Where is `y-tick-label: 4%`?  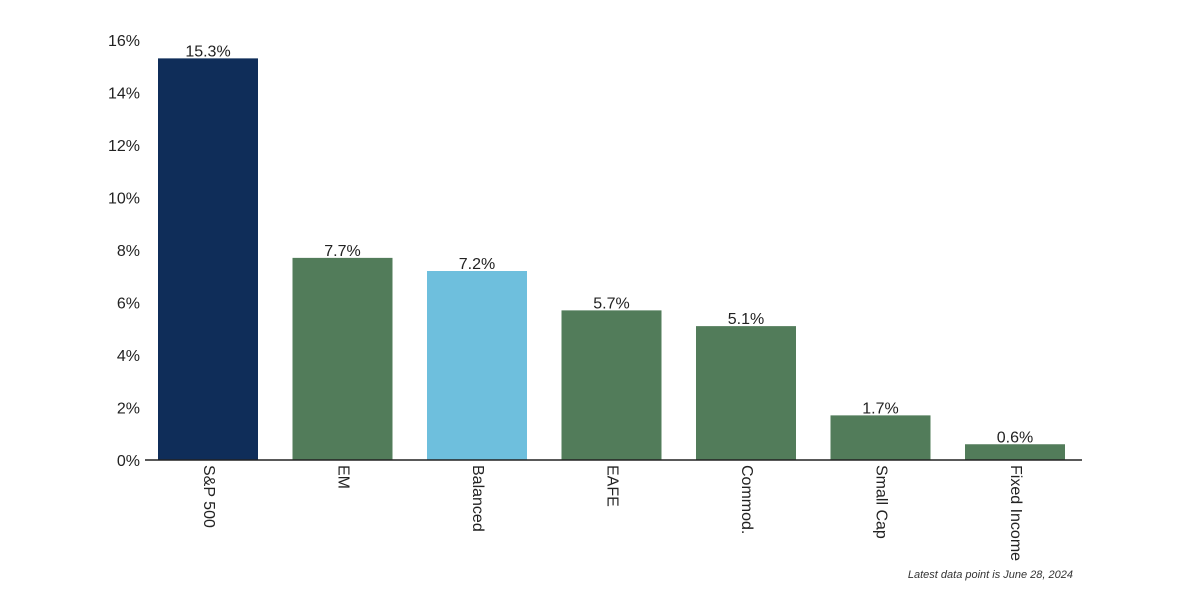
y-tick-label: 4% is located at coordinates (128, 356).